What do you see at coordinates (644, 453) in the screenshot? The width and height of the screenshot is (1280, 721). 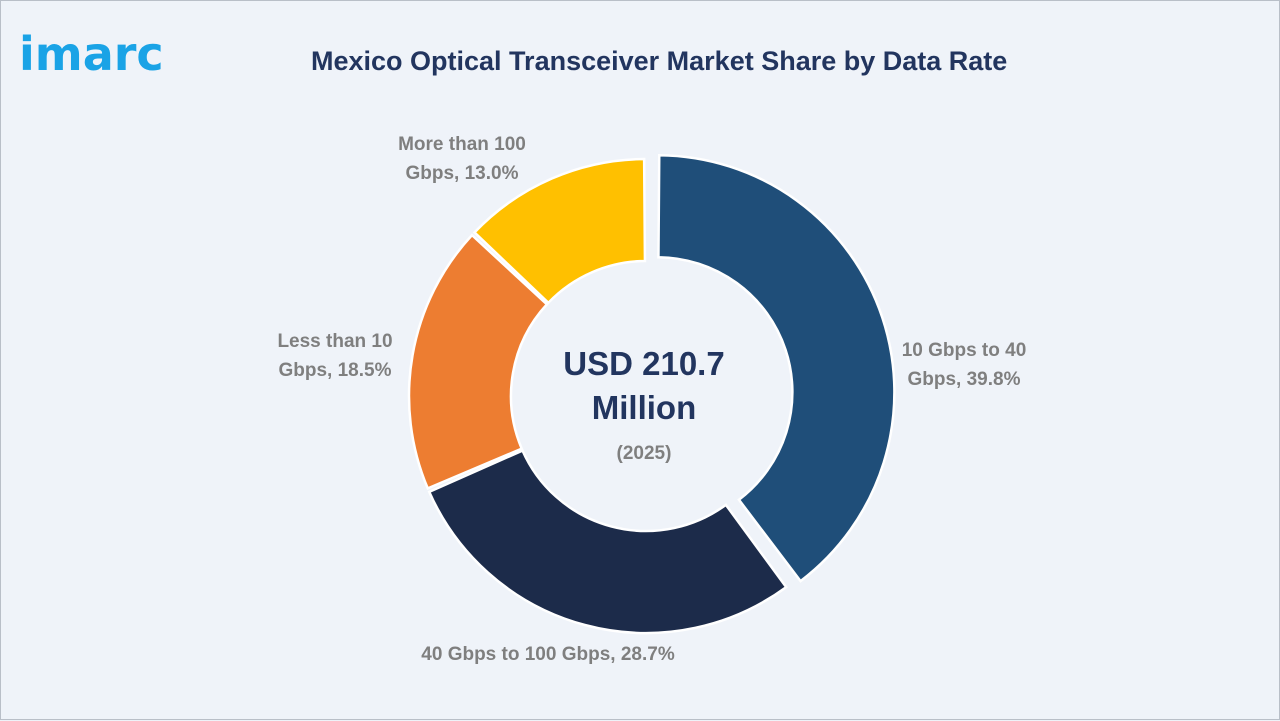 I see `center-year: (2025)` at bounding box center [644, 453].